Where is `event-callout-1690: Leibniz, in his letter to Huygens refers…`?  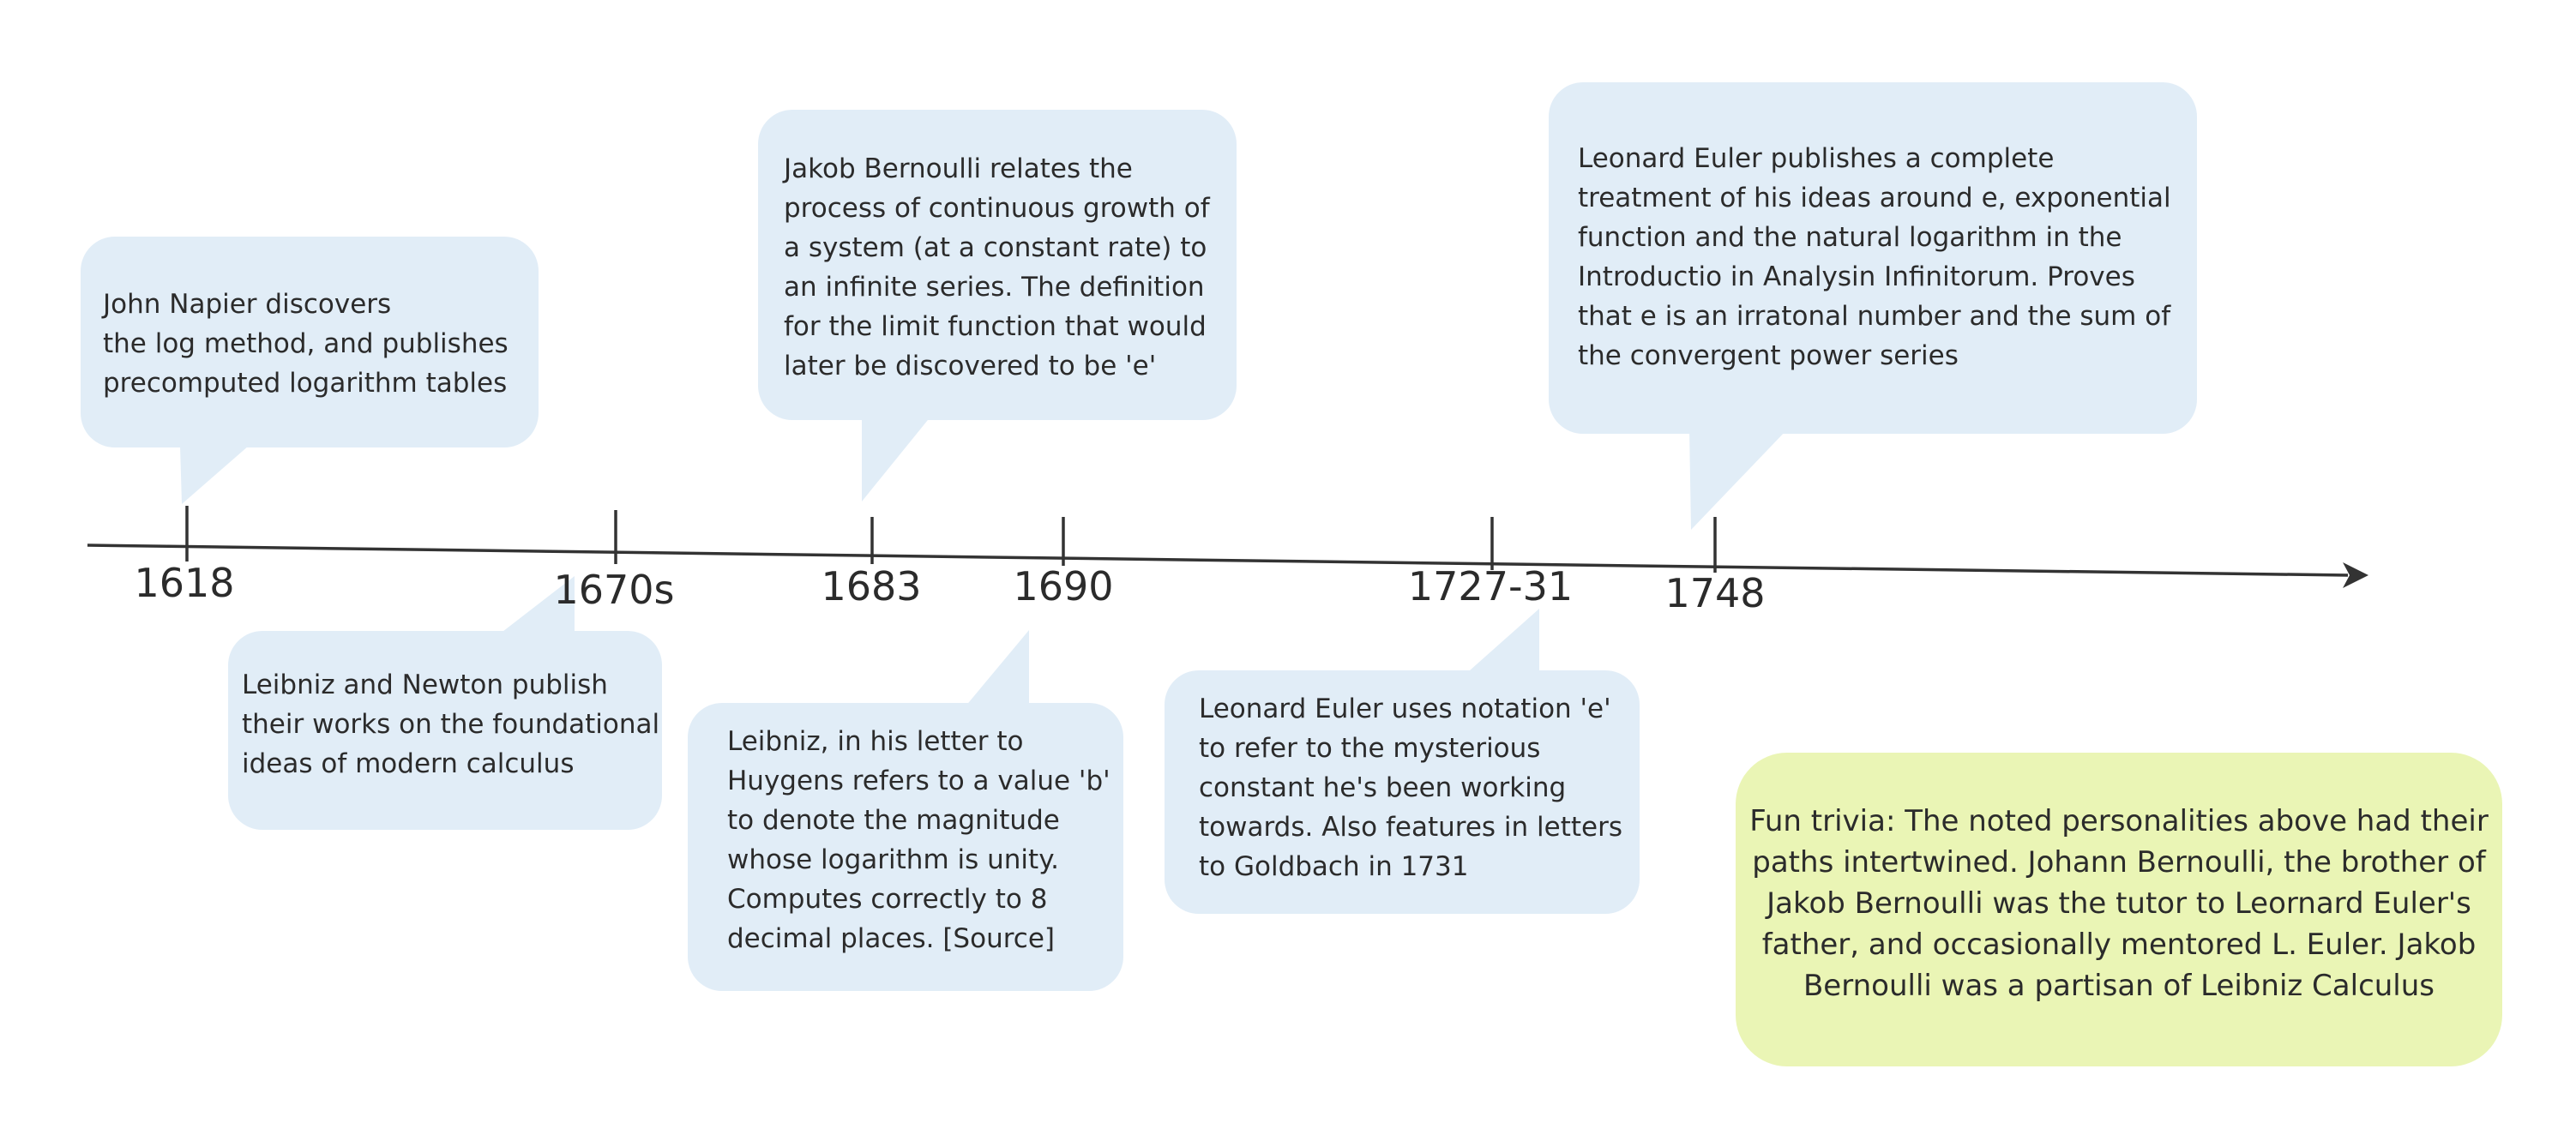 event-callout-1690: Leibniz, in his letter to Huygens refers… is located at coordinates (905, 847).